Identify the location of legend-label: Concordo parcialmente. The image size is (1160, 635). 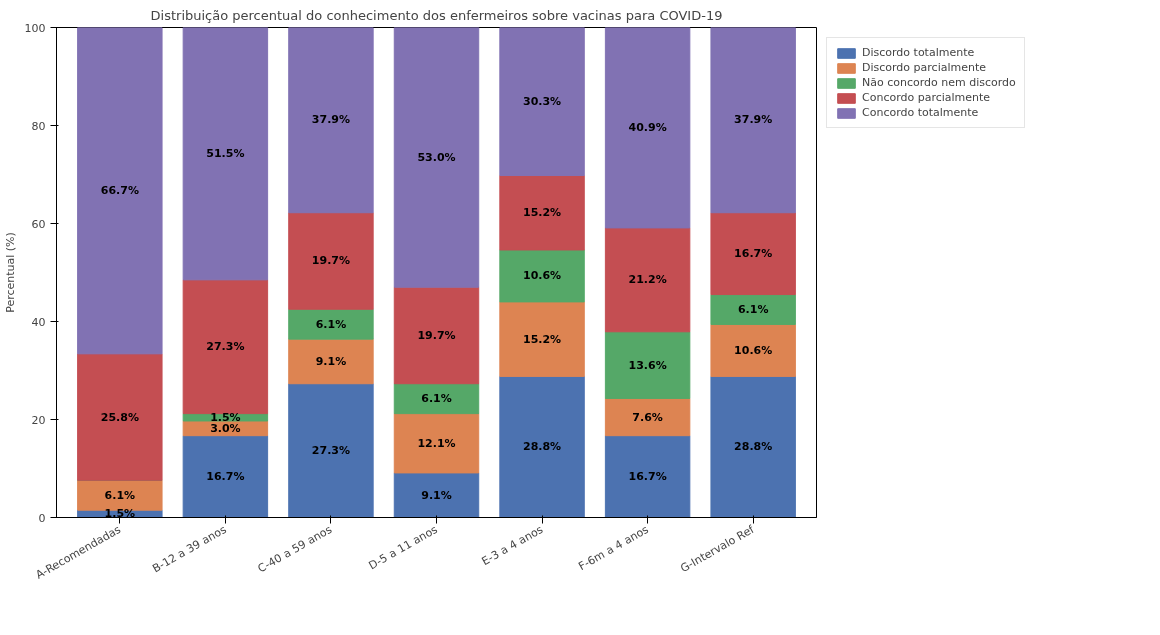
(926, 97).